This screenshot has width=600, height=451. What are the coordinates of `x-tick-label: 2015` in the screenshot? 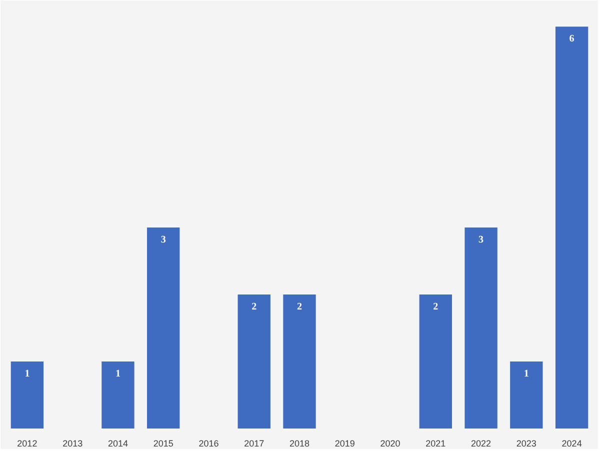 It's located at (163, 443).